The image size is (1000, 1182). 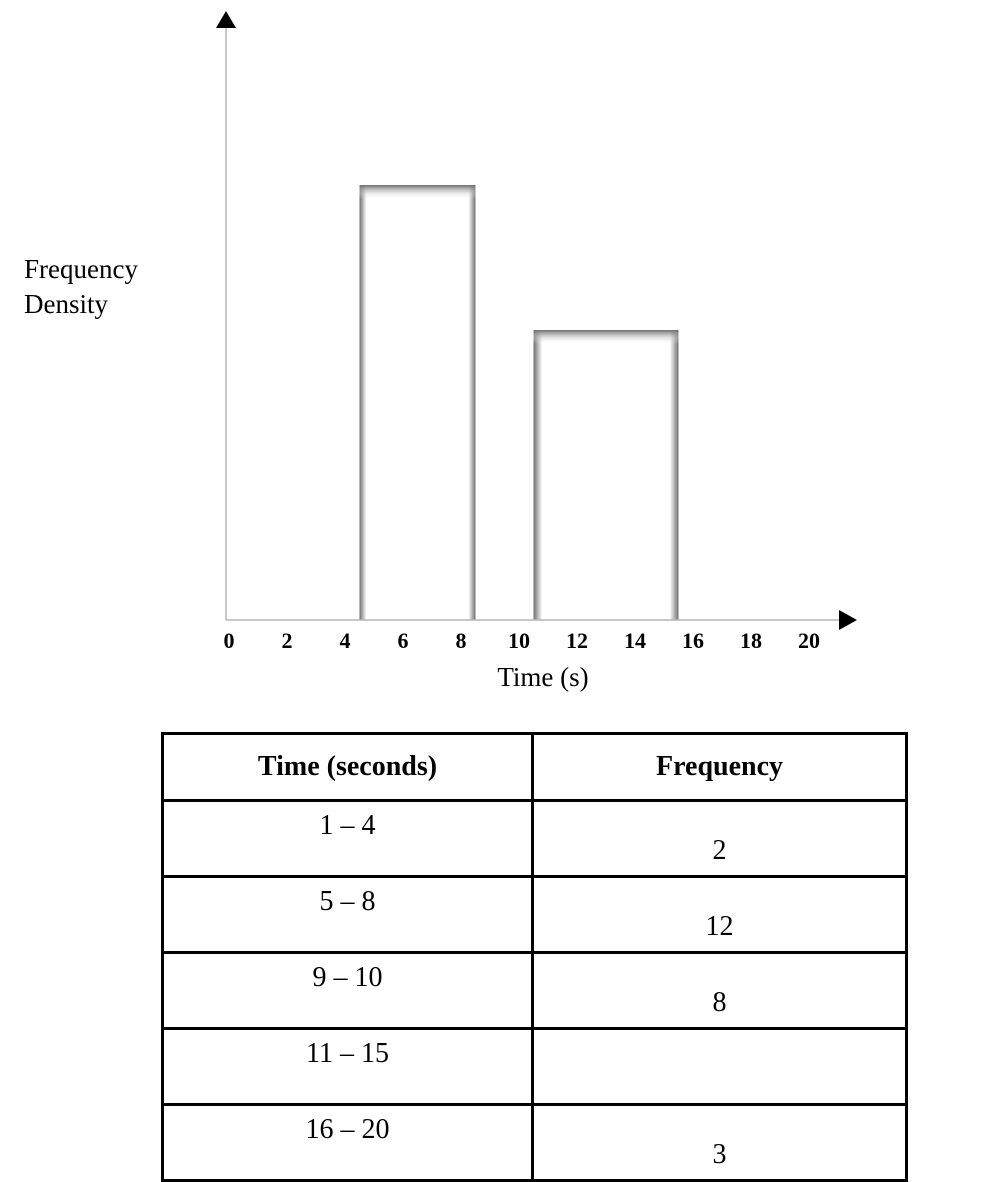 I want to click on table-header-row: Time (seconds) Frequency, so click(x=534, y=767).